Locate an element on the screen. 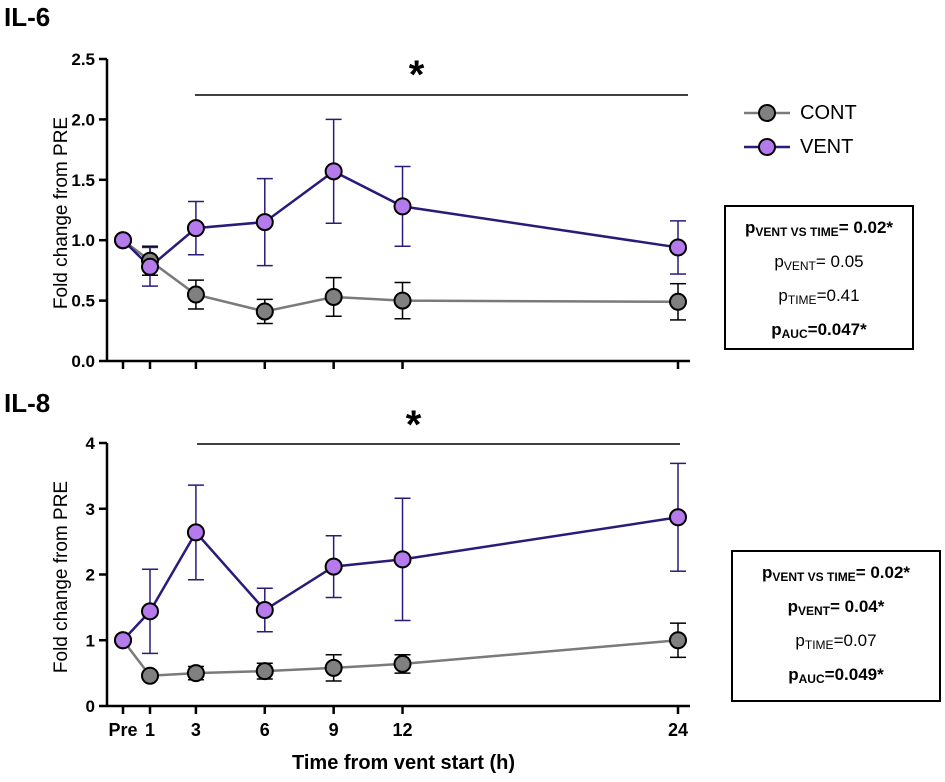 Image resolution: width=945 pixels, height=782 pixels. y-tick-label: 1 is located at coordinates (90, 640).